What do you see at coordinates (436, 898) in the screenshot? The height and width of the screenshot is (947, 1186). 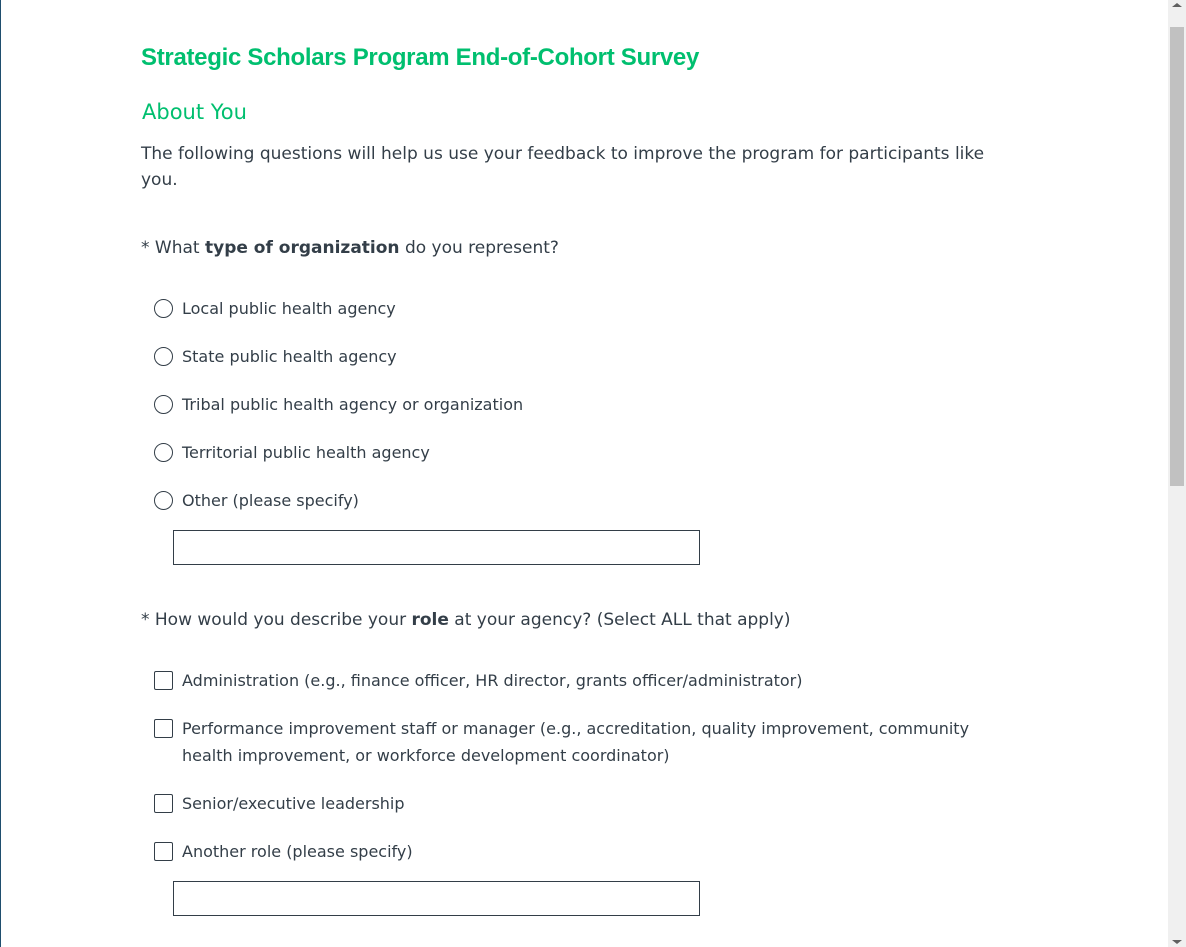 I see `other-role-input` at bounding box center [436, 898].